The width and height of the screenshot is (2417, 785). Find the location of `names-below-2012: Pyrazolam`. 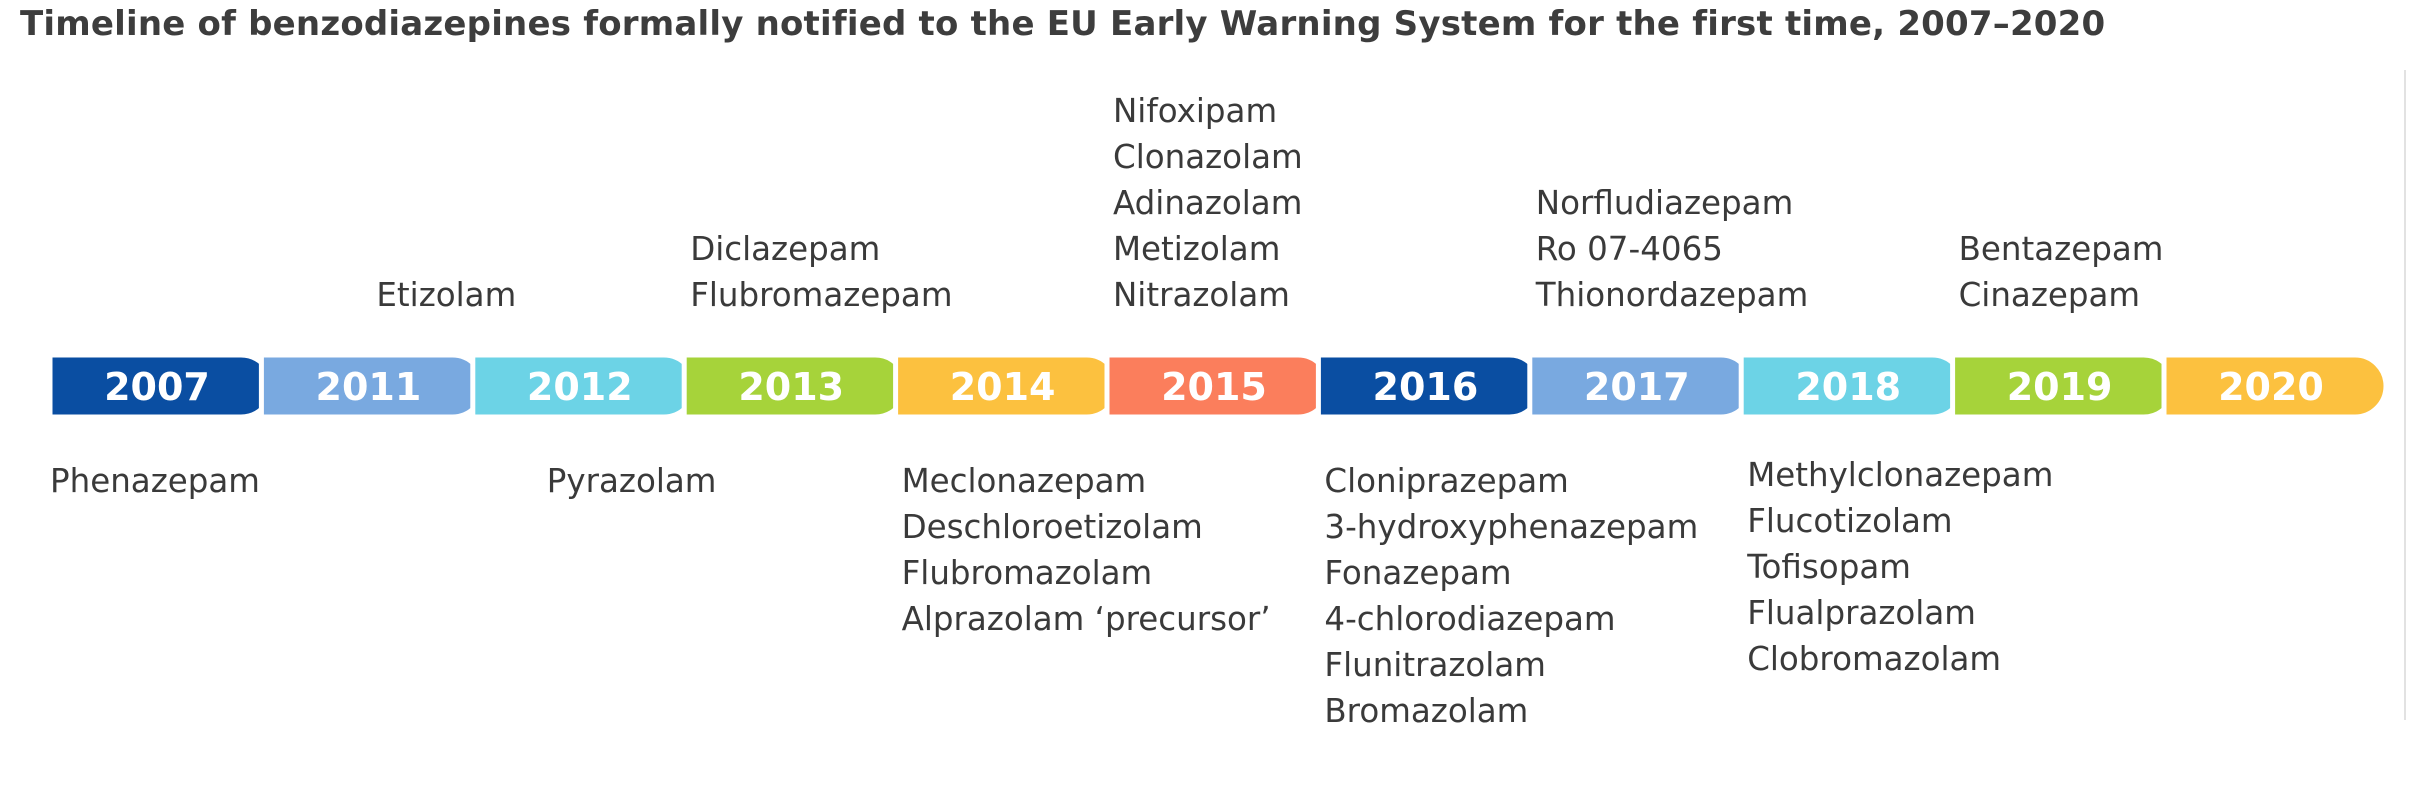

names-below-2012: Pyrazolam is located at coordinates (757, 481).